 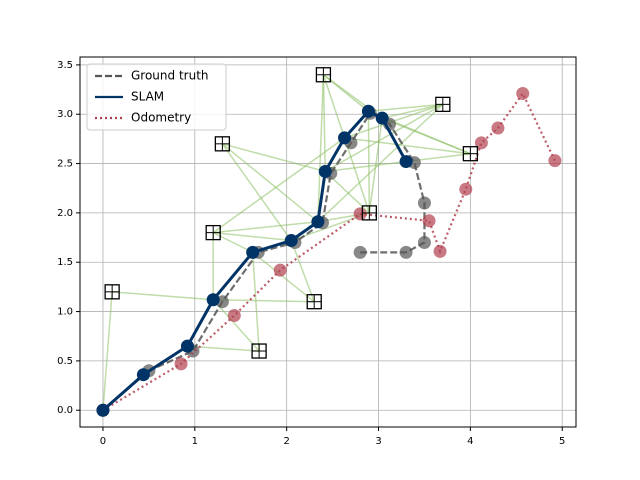 What do you see at coordinates (65, 114) in the screenshot?
I see `y-tick-label: 3.0` at bounding box center [65, 114].